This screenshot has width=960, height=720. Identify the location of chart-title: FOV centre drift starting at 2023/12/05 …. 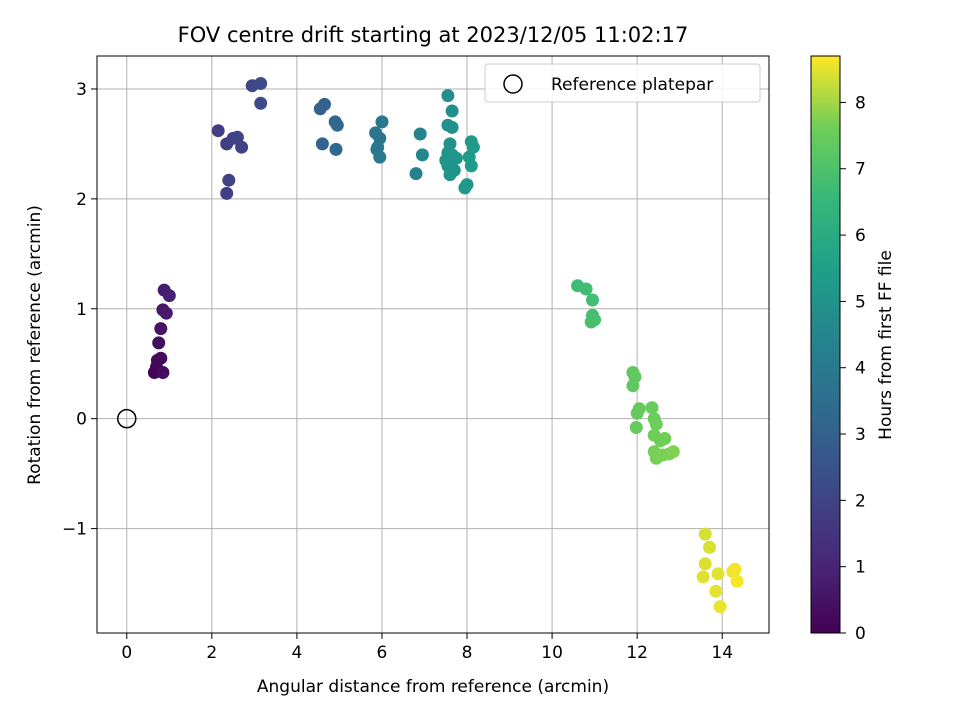
(433, 35).